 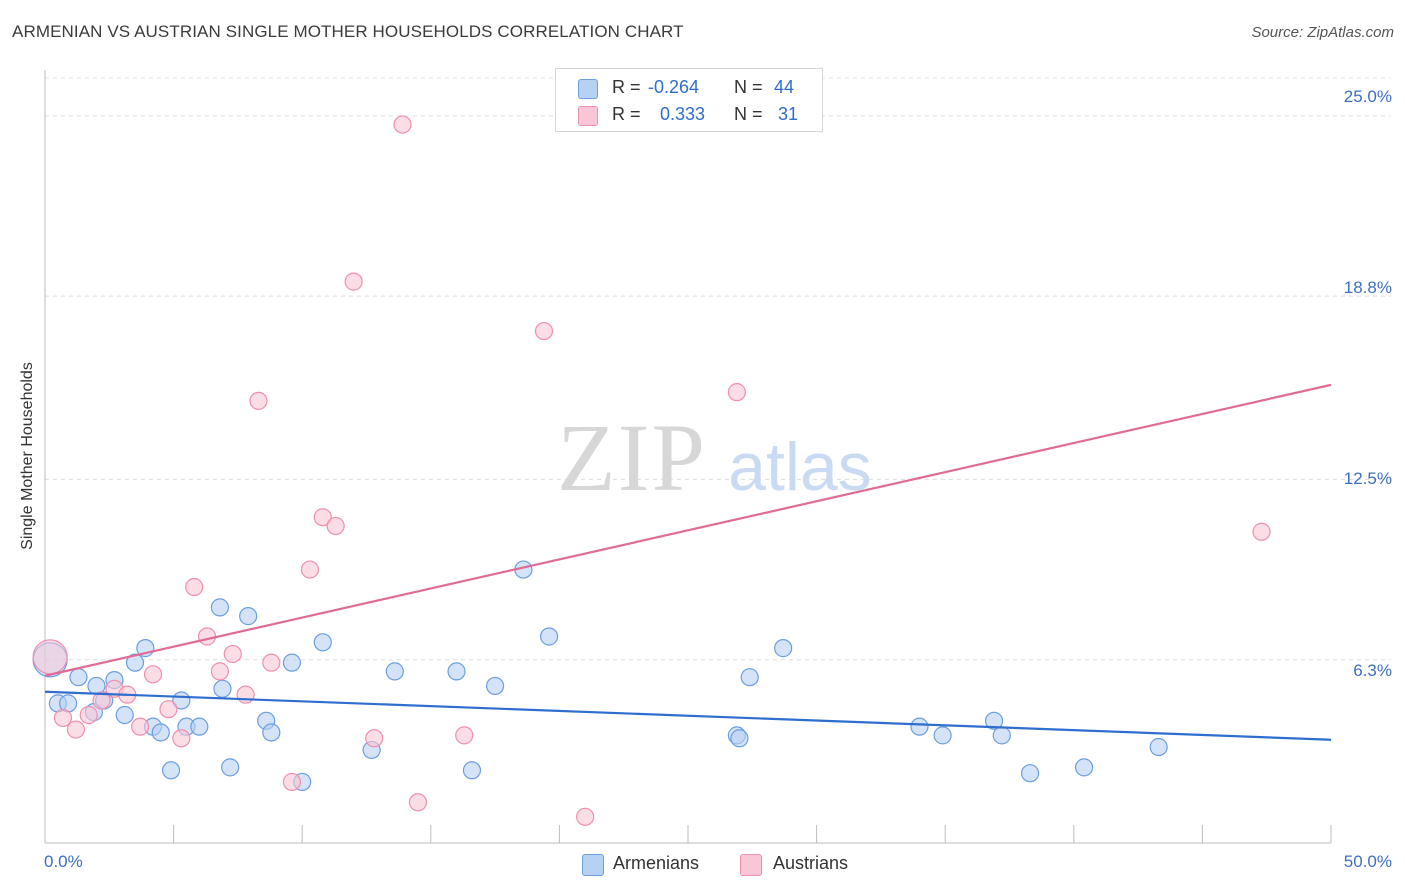 What do you see at coordinates (1367, 96) in the screenshot?
I see `y-tick-25: 25.0%` at bounding box center [1367, 96].